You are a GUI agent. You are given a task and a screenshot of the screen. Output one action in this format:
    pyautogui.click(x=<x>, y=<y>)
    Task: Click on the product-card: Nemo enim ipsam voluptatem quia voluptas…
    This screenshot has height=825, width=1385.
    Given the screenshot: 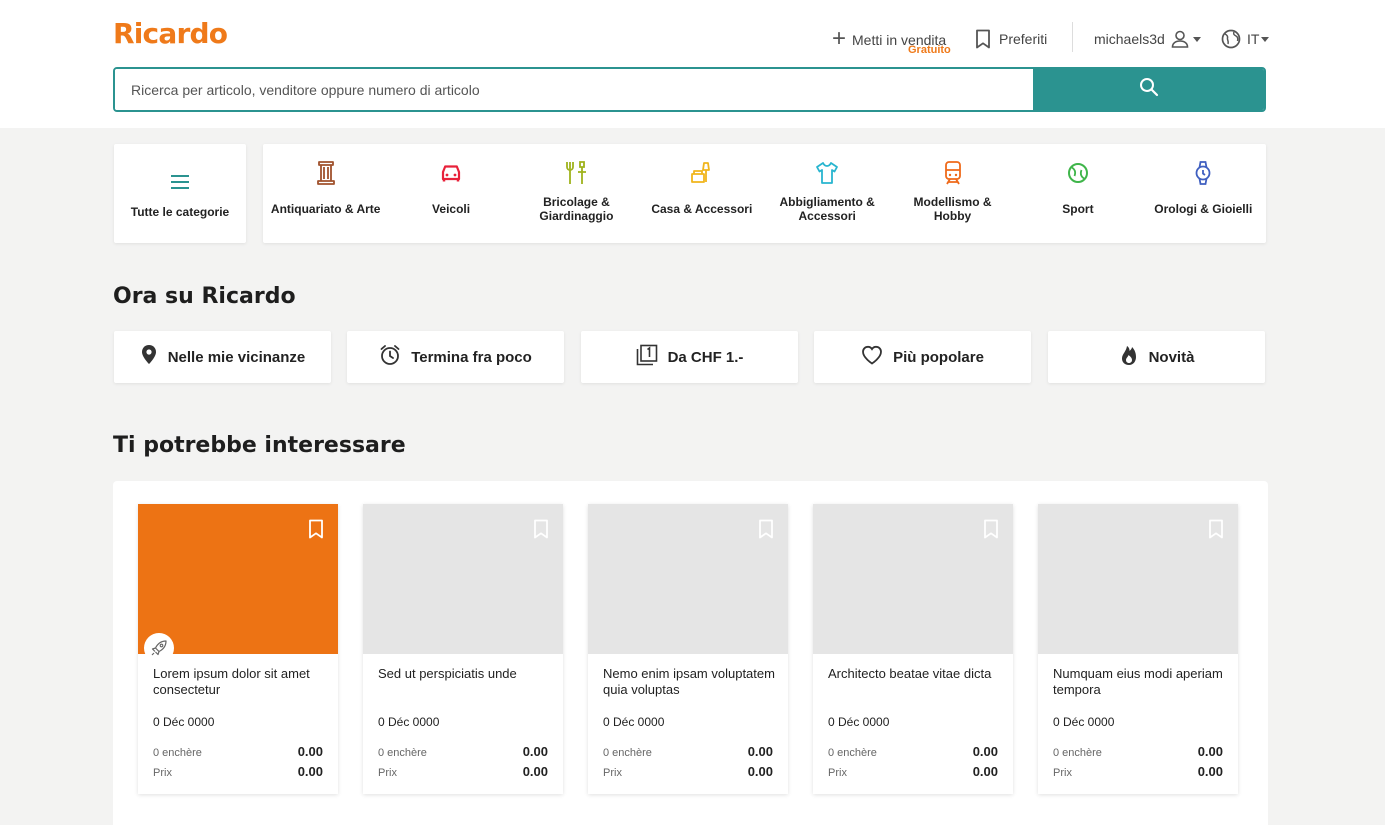 What is the action you would take?
    pyautogui.click(x=688, y=649)
    